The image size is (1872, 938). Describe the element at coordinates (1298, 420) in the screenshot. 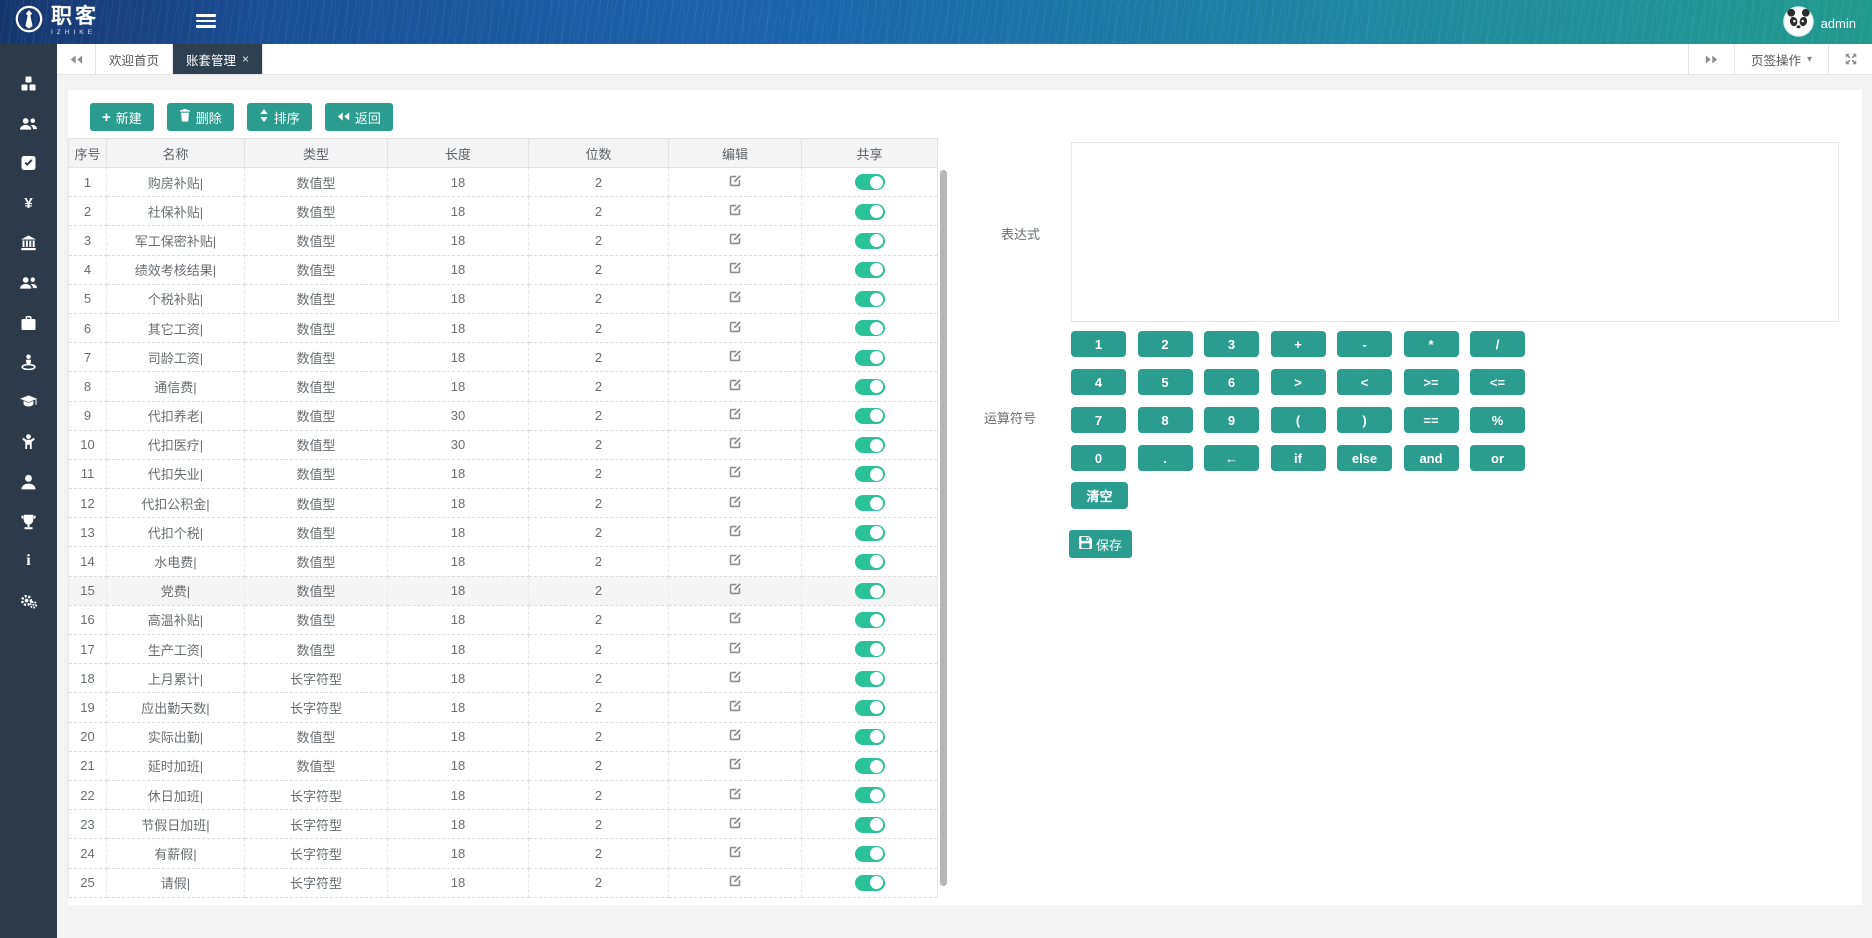

I see `key-(: (` at that location.